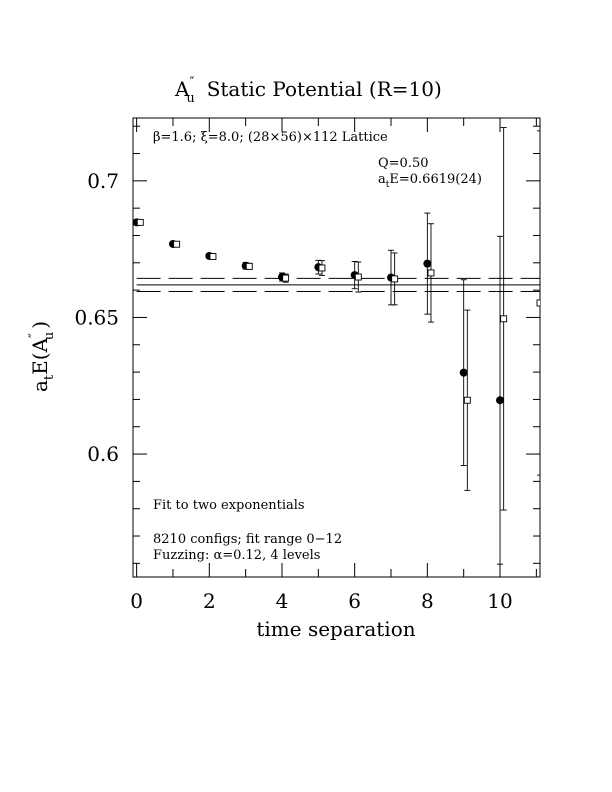  What do you see at coordinates (209, 601) in the screenshot?
I see `x-tick-label: 2` at bounding box center [209, 601].